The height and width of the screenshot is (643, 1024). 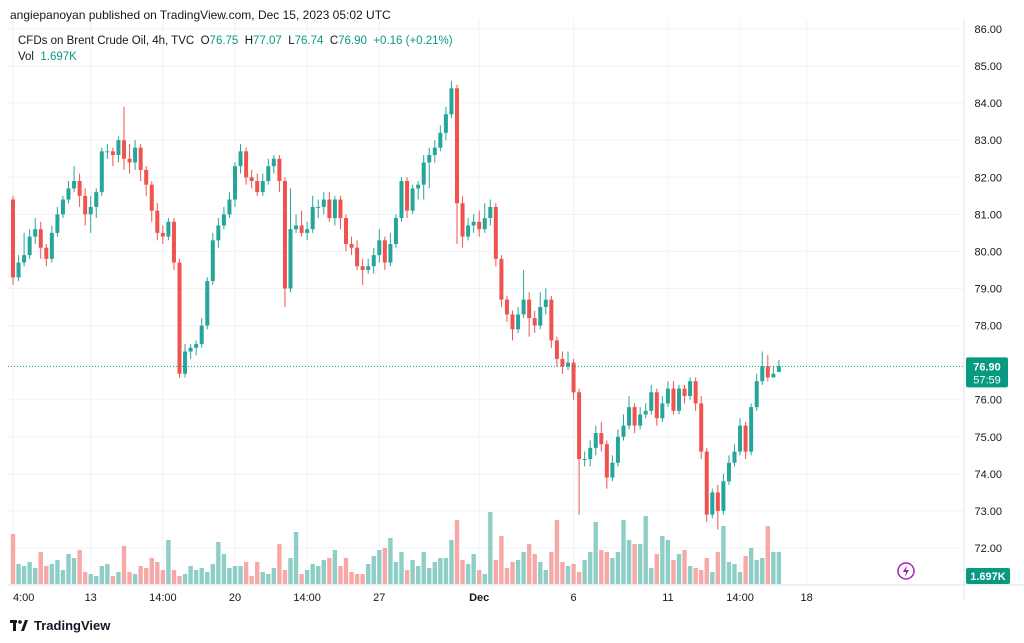 What do you see at coordinates (334, 41) in the screenshot?
I see `close-label: C` at bounding box center [334, 41].